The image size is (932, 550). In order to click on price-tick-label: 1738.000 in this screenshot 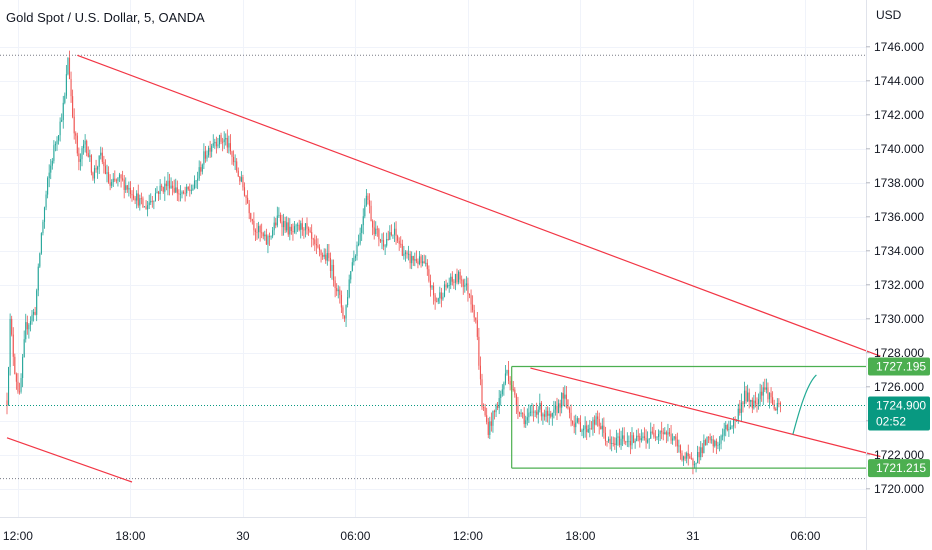, I will do `click(899, 183)`.